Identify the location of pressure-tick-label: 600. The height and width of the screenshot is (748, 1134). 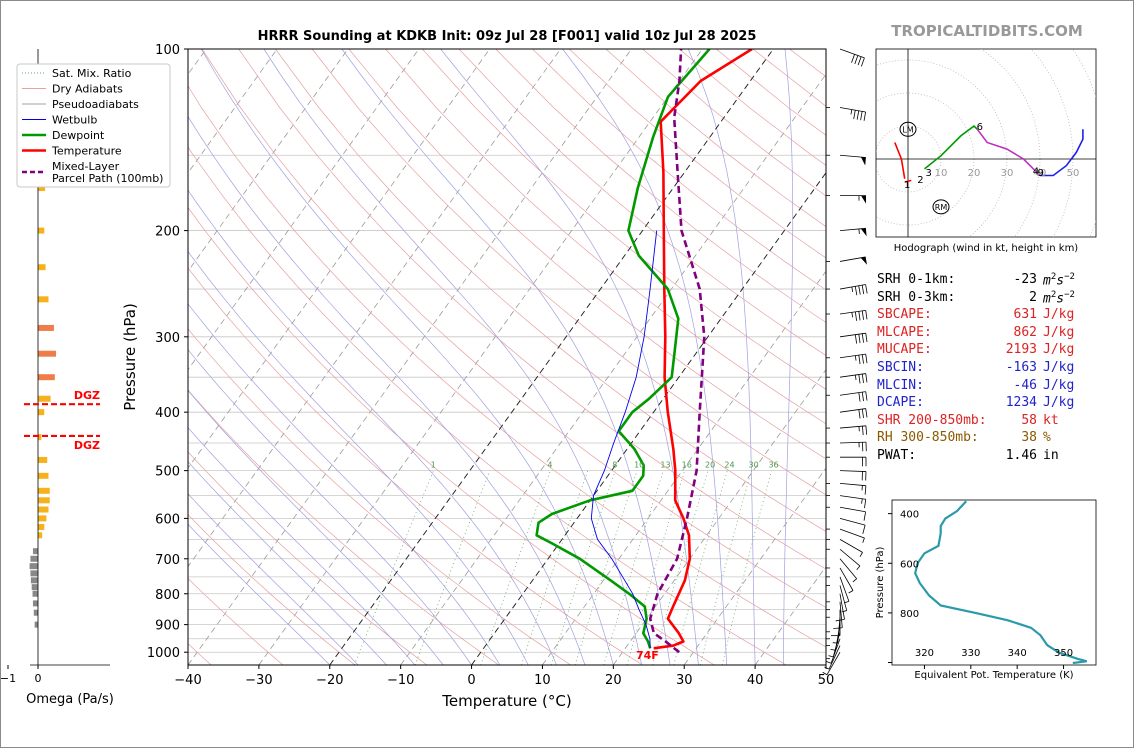
(167, 519).